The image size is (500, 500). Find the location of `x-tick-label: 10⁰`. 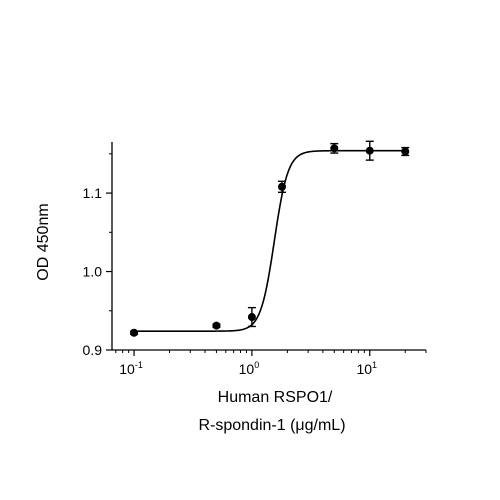

x-tick-label: 10⁰ is located at coordinates (249, 368).